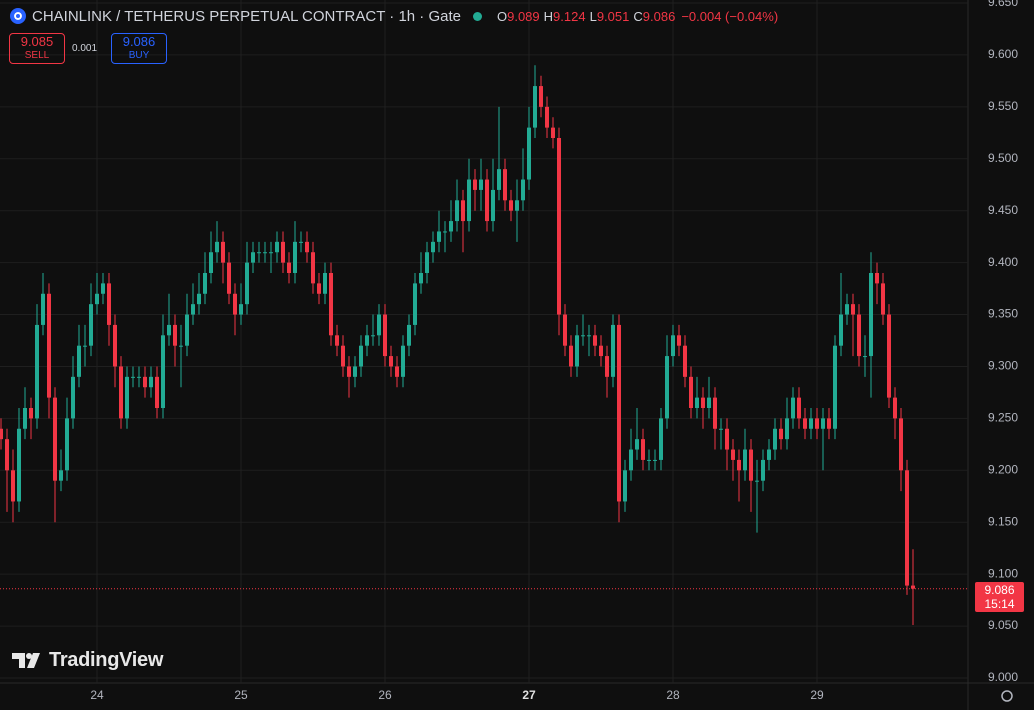 The height and width of the screenshot is (710, 1034). I want to click on ohlc-label: L, so click(593, 16).